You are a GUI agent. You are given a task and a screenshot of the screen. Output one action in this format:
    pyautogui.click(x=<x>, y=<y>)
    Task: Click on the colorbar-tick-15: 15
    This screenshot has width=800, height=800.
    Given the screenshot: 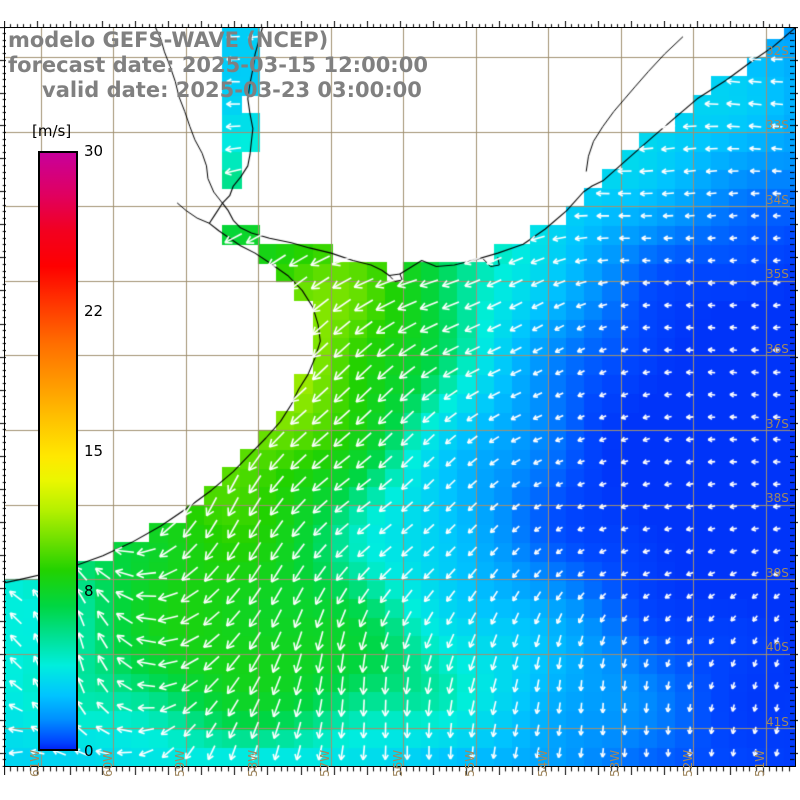 What is the action you would take?
    pyautogui.click(x=94, y=451)
    